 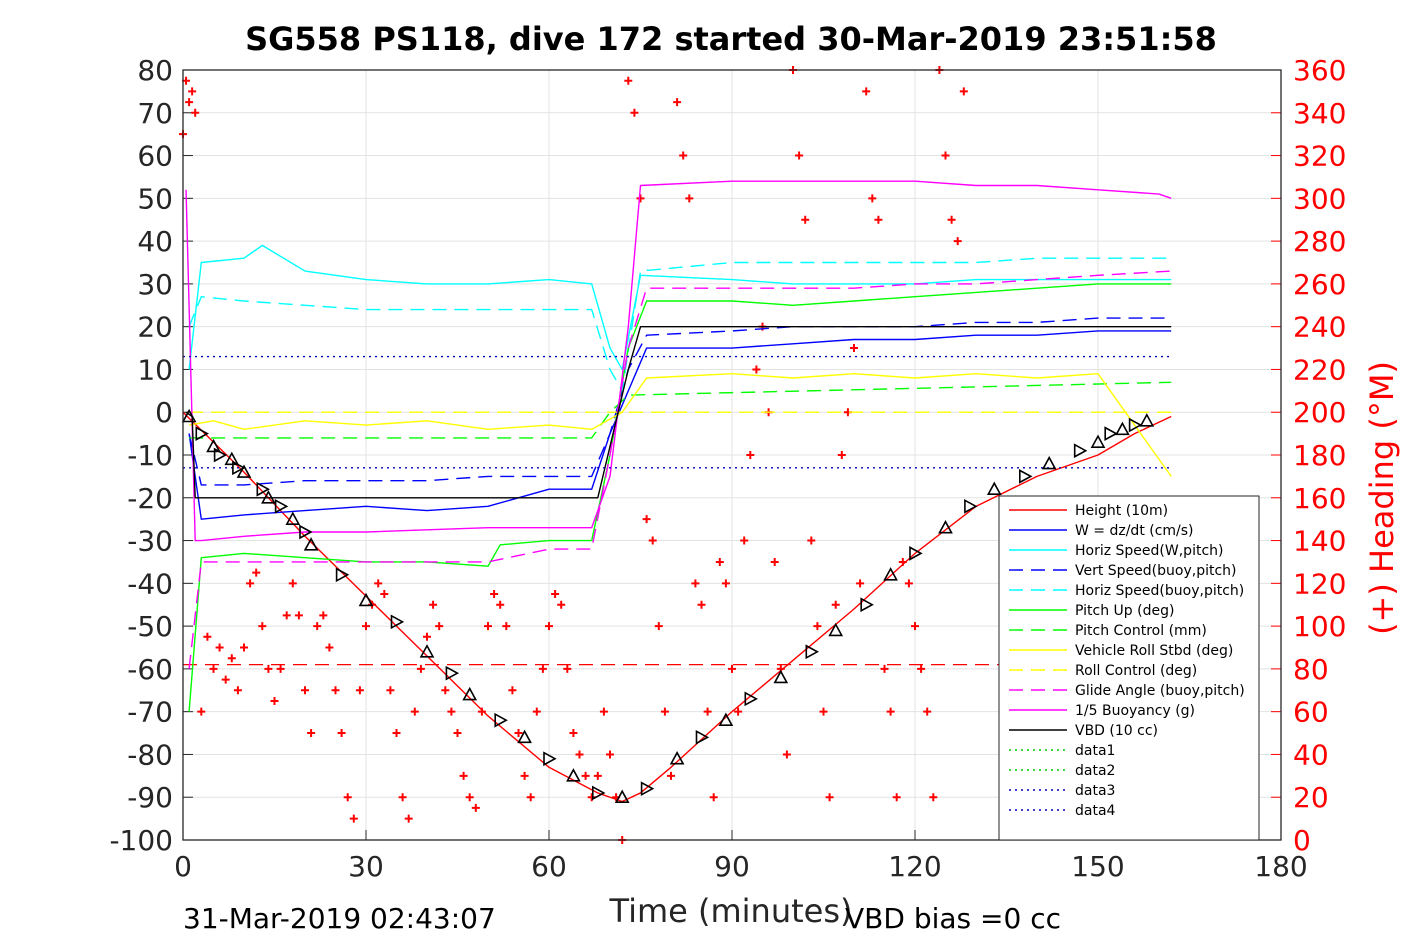 I want to click on y-right-tick-label: 220, so click(x=1319, y=369).